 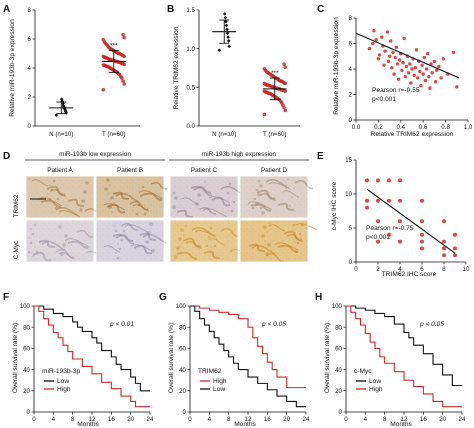 What do you see at coordinates (92, 419) in the screenshot?
I see `panel-f-x-tick-label: 12` at bounding box center [92, 419].